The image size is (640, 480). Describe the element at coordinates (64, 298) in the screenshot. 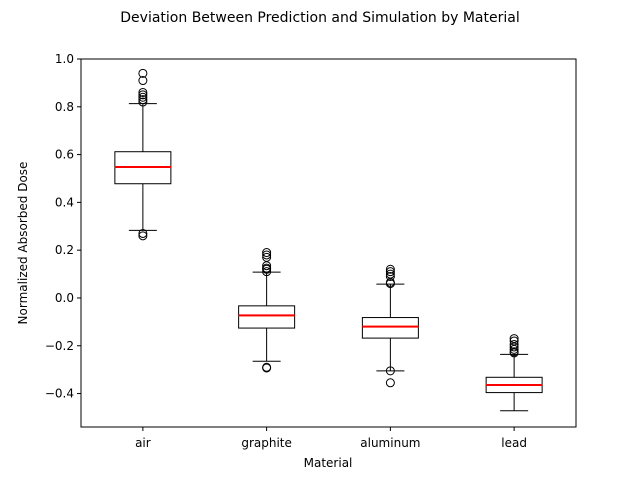

I see `y-tick-label: 0.0` at that location.